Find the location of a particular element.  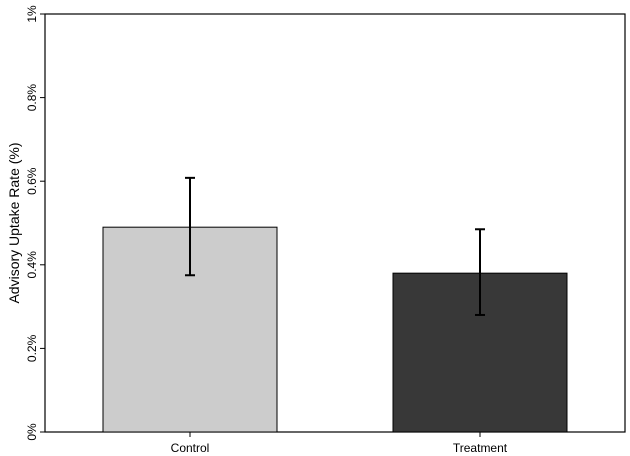

y-tick-label: 0.6% is located at coordinates (32, 181).